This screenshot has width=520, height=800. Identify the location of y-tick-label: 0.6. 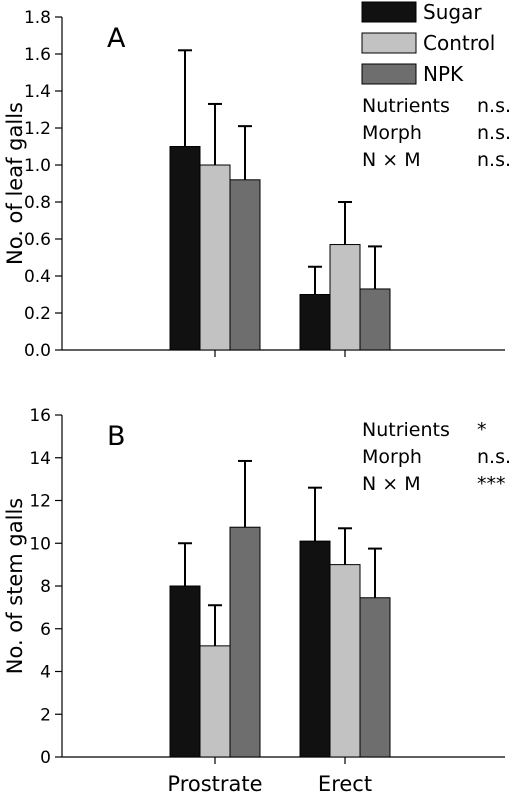
(37, 240).